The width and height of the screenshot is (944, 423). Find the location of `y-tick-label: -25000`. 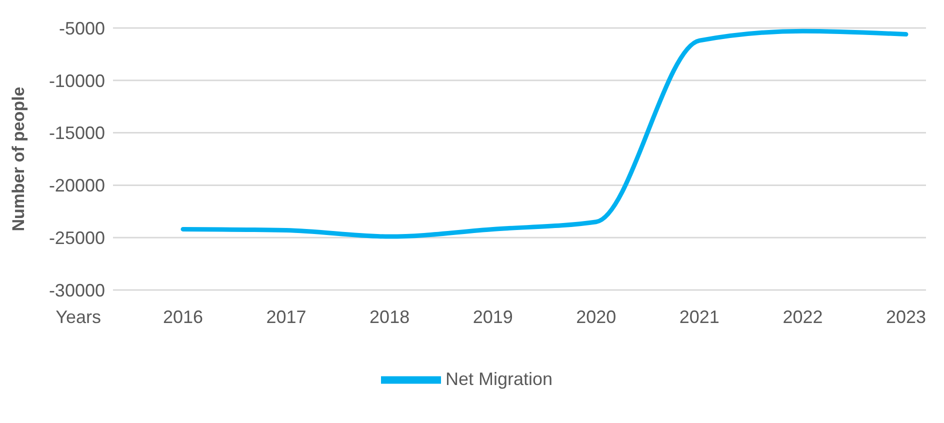

y-tick-label: -25000 is located at coordinates (76, 238).